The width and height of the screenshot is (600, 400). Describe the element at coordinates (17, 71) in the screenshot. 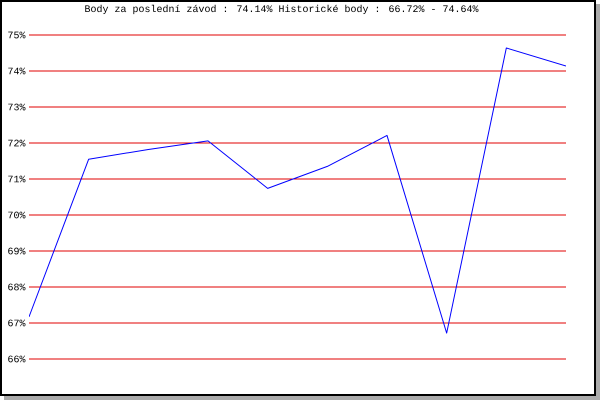

I see `y-tick-label: 74%` at that location.